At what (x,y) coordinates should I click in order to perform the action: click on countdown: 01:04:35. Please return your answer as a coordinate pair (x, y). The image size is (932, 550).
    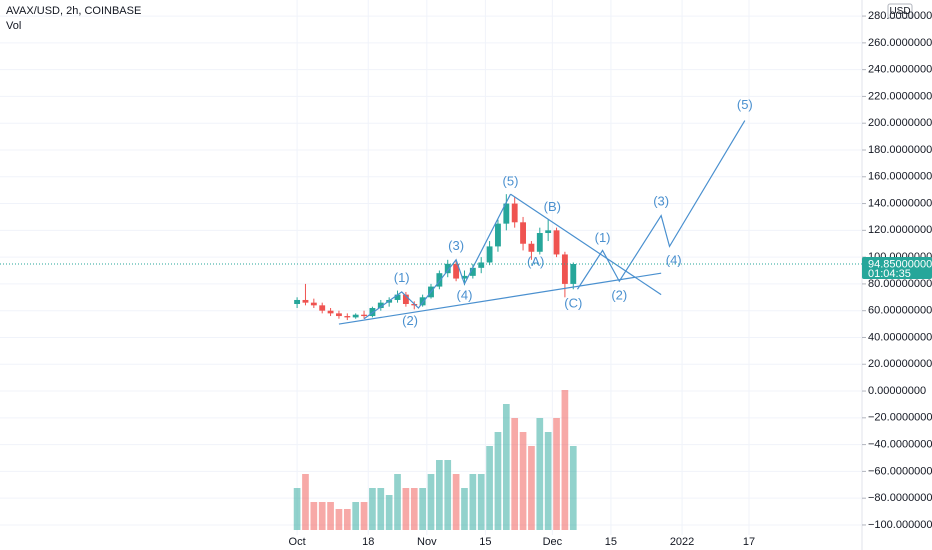
    Looking at the image, I should click on (889, 274).